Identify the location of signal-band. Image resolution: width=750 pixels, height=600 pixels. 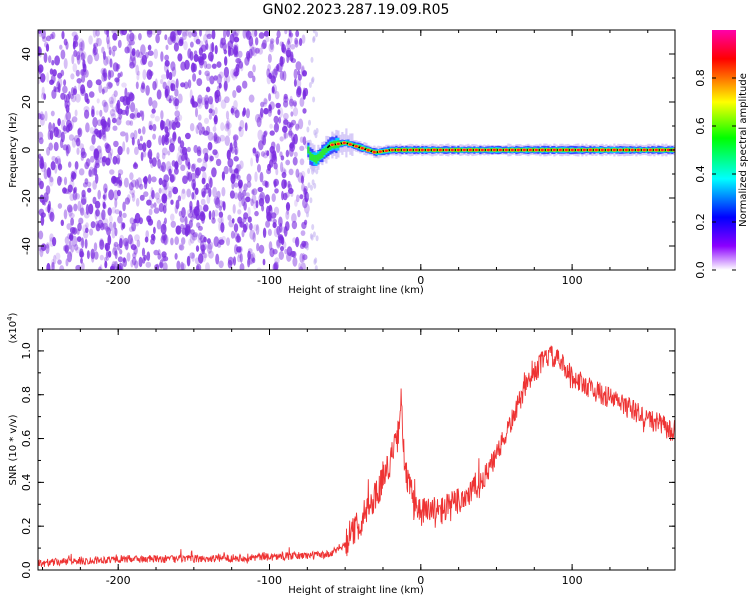
(491, 150).